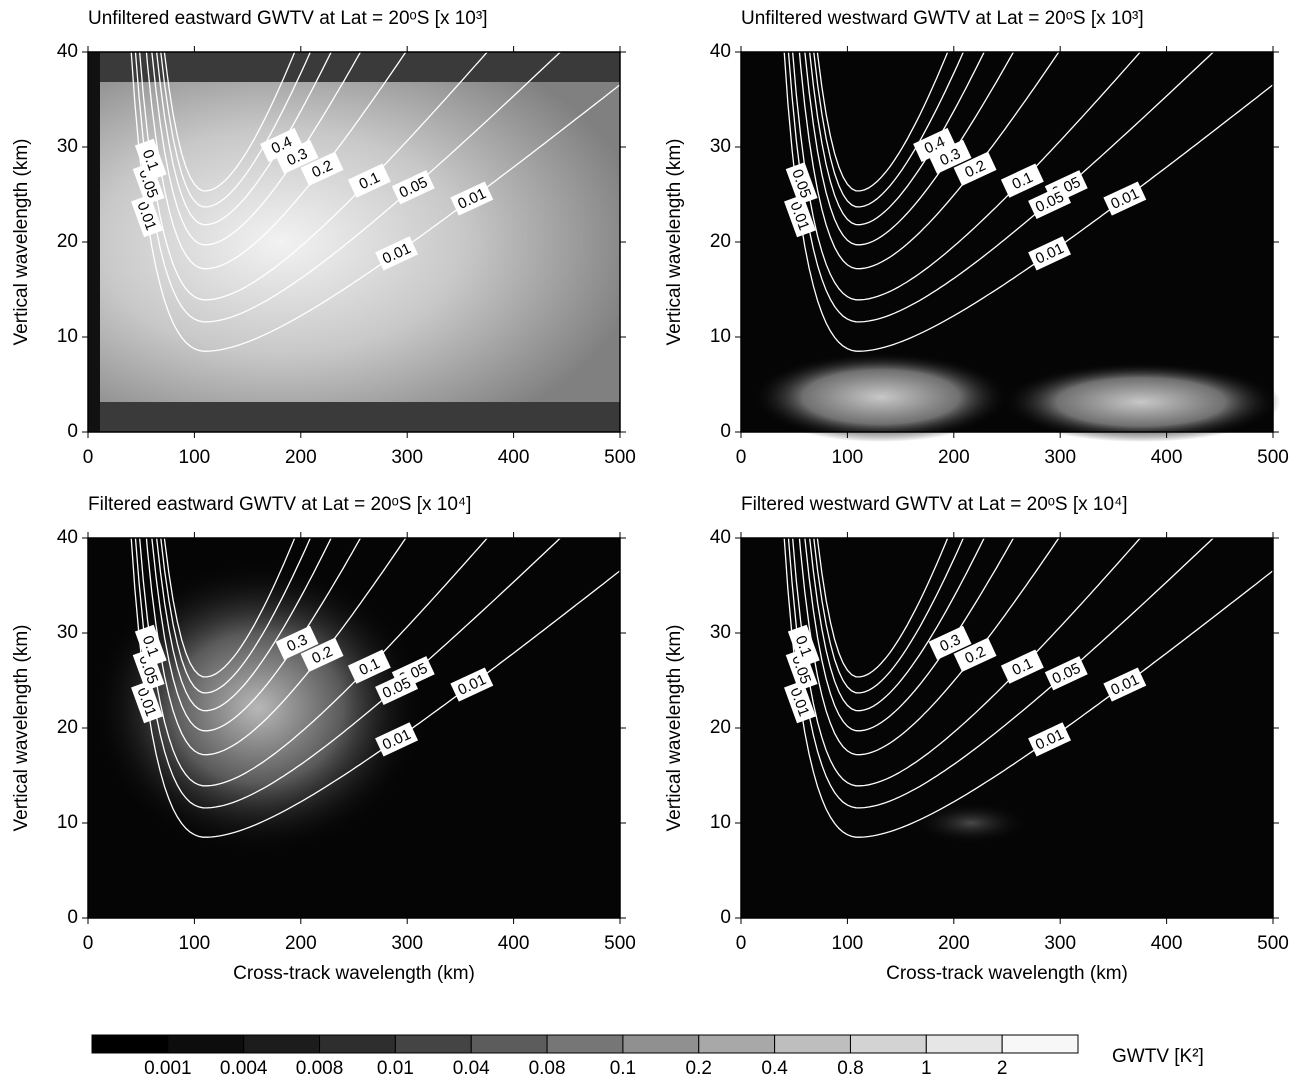 The width and height of the screenshot is (1303, 1083). I want to click on x-tick-label: 0, so click(741, 943).